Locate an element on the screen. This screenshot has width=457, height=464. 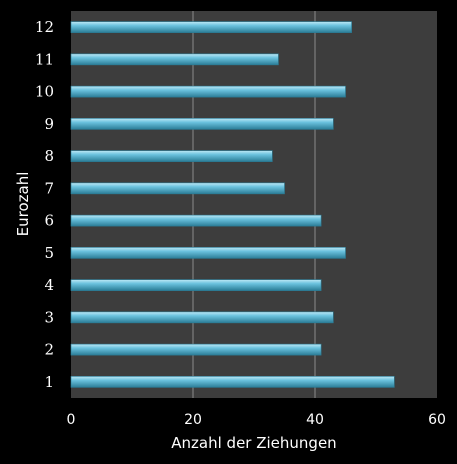
y-tick-label: 2 is located at coordinates (49, 350).